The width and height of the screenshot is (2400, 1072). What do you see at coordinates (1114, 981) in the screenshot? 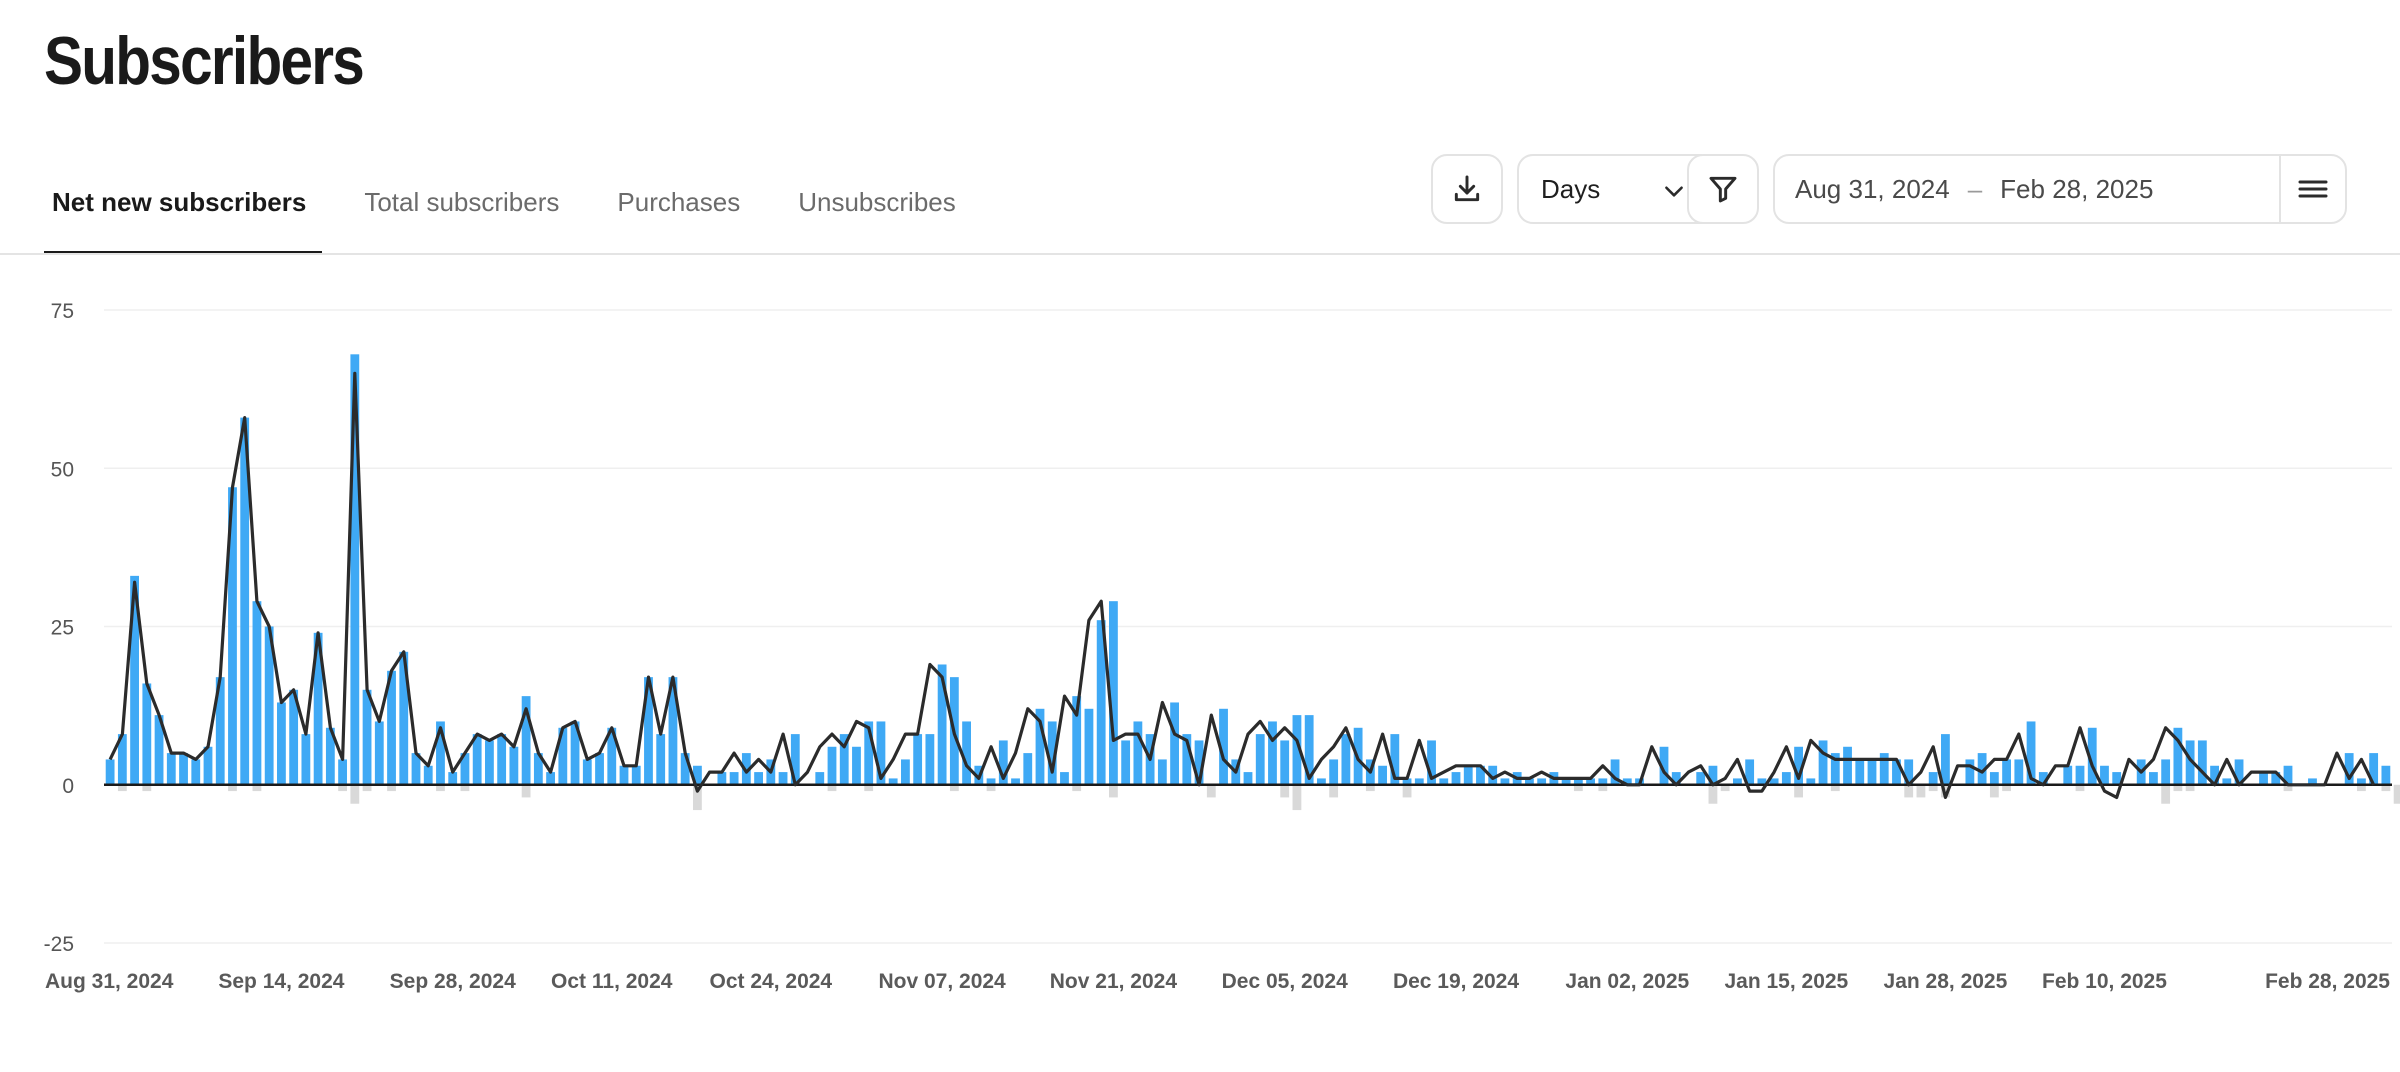
I see `x-tick-label: Nov 21, 2024` at bounding box center [1114, 981].